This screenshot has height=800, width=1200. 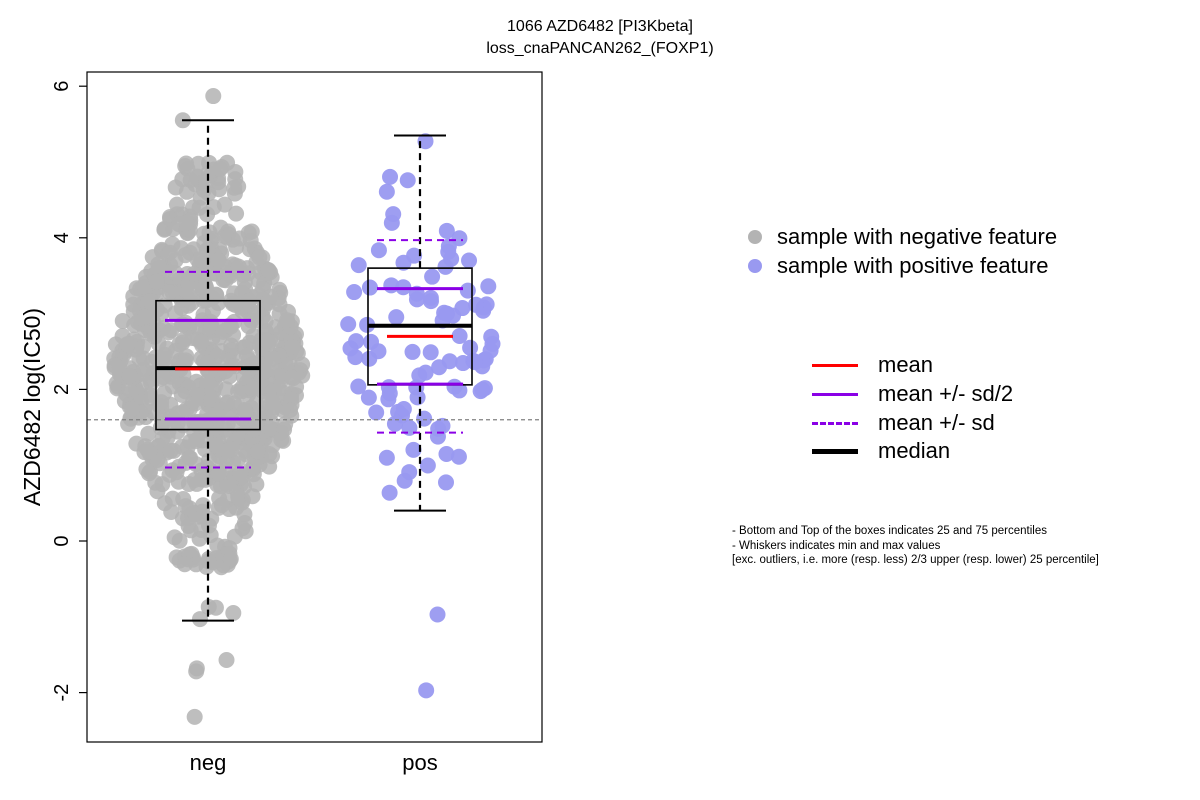 What do you see at coordinates (835, 394) in the screenshot?
I see `legend-line-mean-half-sd` at bounding box center [835, 394].